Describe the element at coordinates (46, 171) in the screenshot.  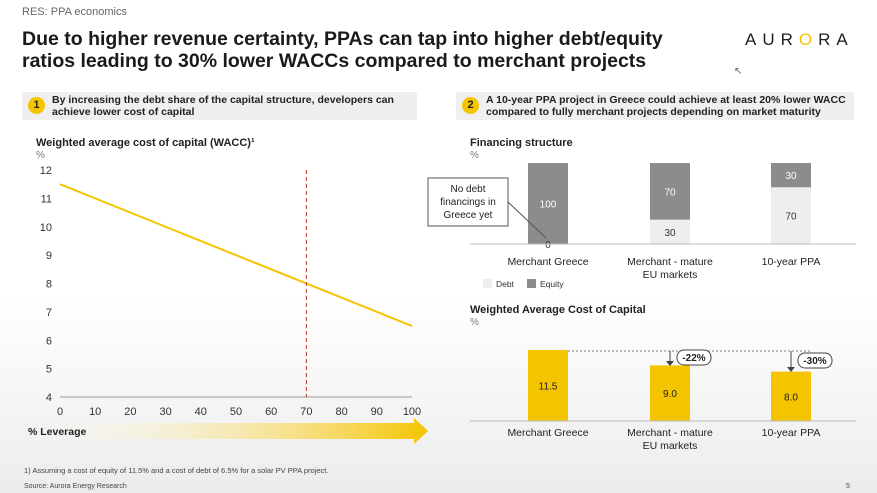
I see `y-tick-label: 12` at that location.